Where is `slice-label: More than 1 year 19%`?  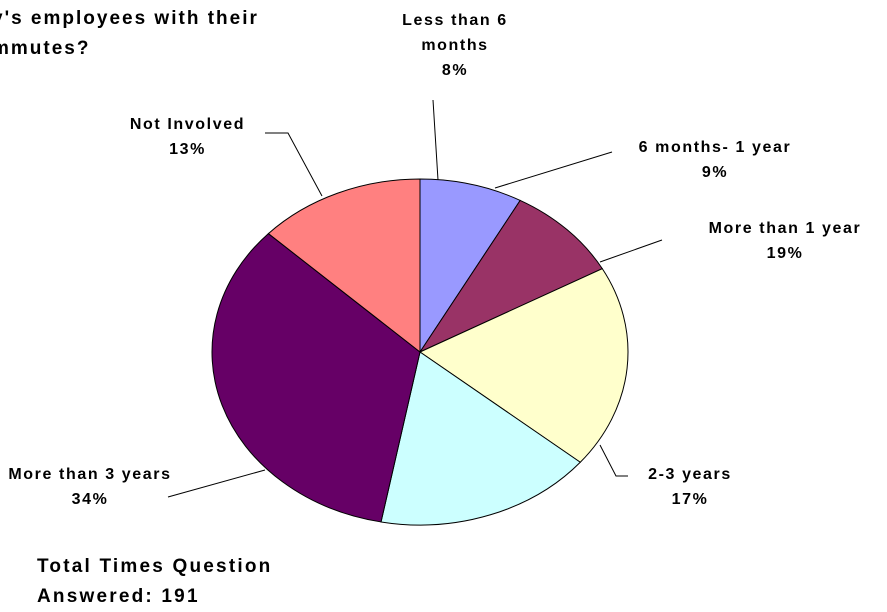 slice-label: More than 1 year 19% is located at coordinates (778, 241).